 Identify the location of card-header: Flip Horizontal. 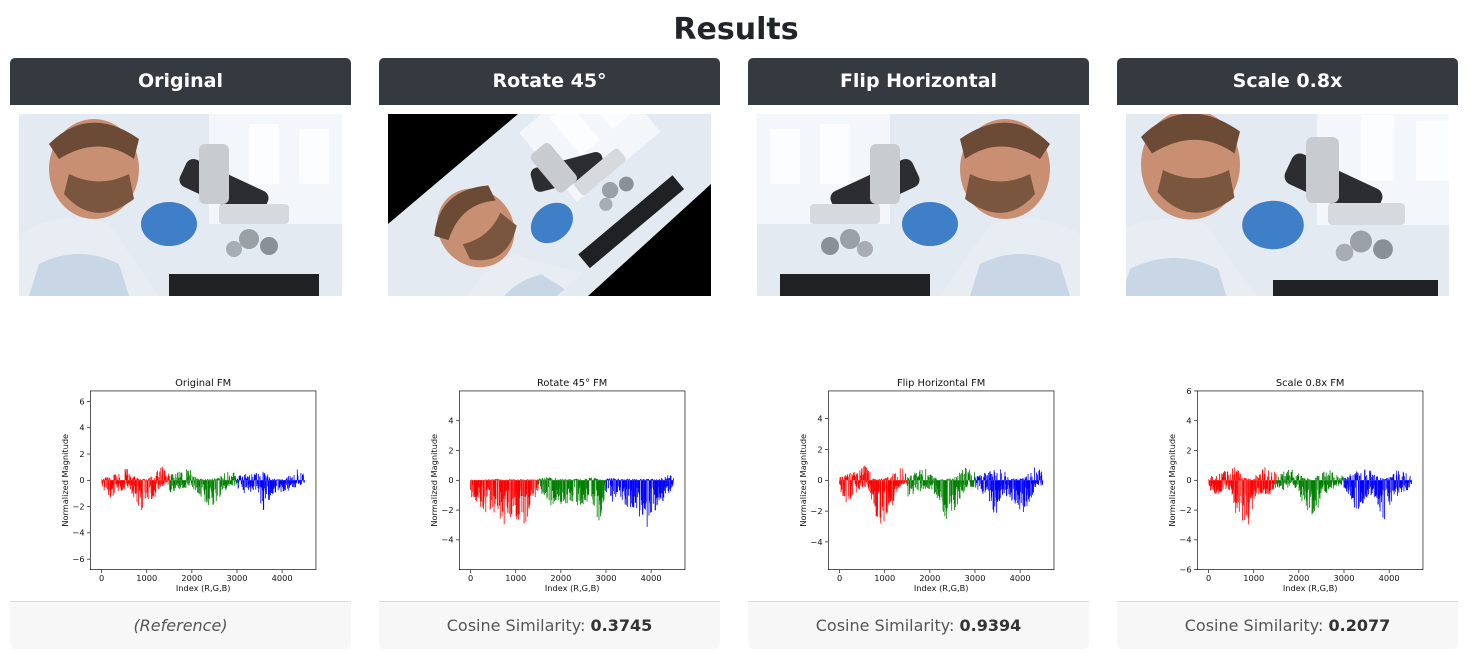
(918, 81).